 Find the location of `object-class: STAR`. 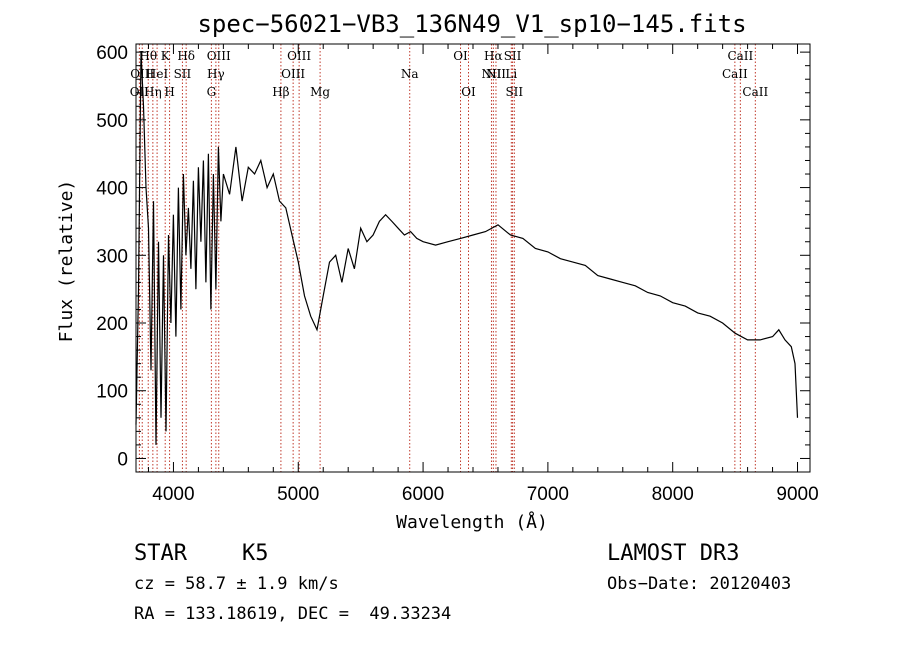

object-class: STAR is located at coordinates (160, 553).